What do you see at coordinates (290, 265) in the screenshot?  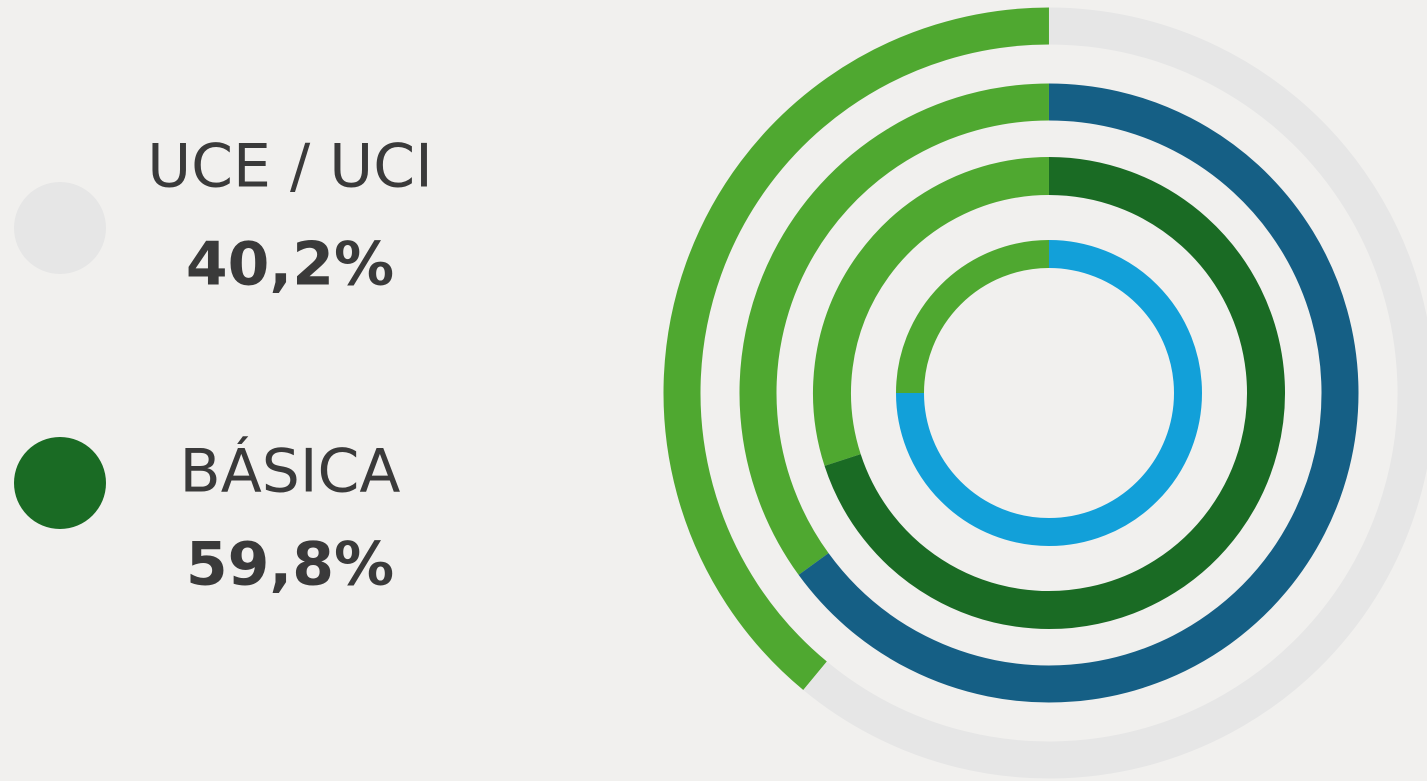 I see `legend-value: 40,2%` at bounding box center [290, 265].